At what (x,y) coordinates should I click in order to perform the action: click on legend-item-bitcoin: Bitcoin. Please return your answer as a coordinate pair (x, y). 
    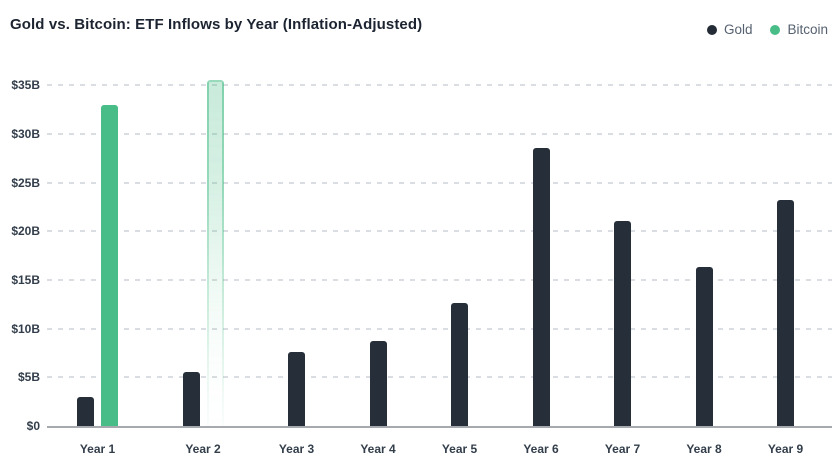
    Looking at the image, I should click on (799, 29).